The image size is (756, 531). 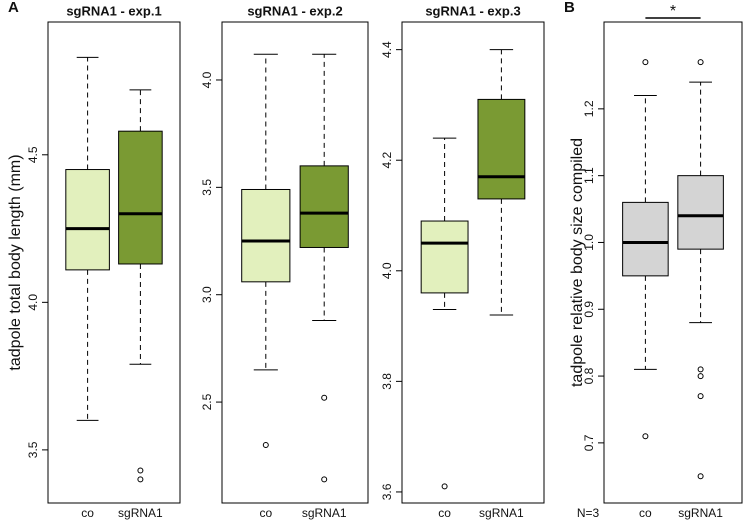 I want to click on y-tick-label: 0.7, so click(x=589, y=442).